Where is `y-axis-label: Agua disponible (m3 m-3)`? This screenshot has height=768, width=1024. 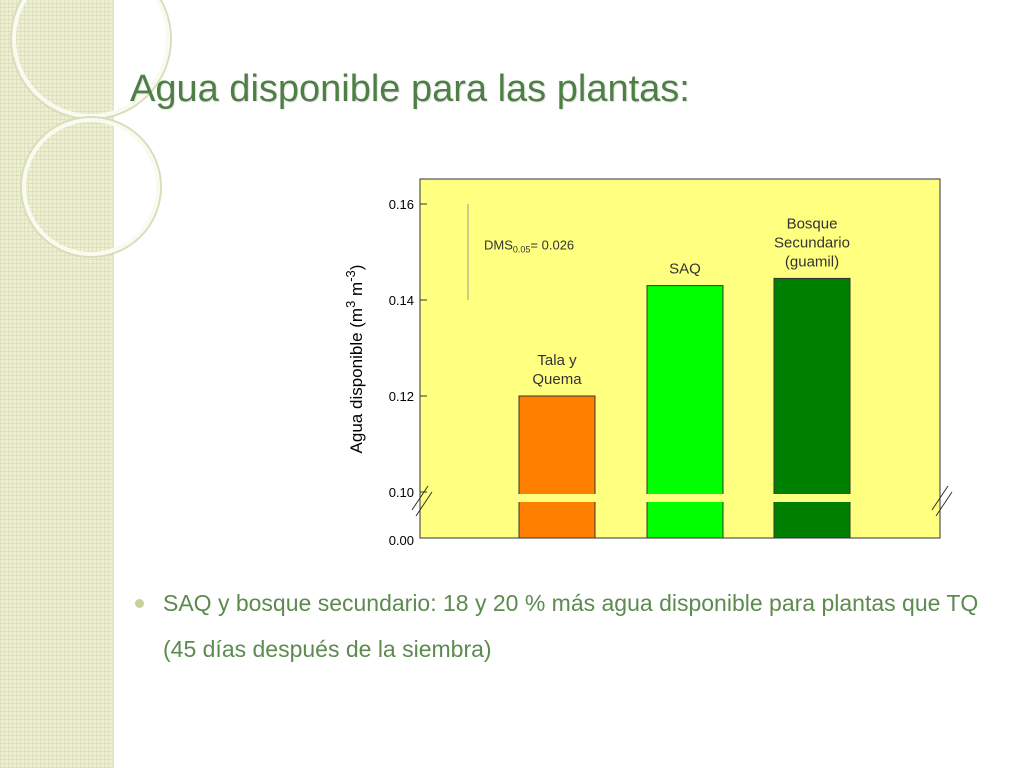
y-axis-label: Agua disponible (m3 m-3) is located at coordinates (354, 359).